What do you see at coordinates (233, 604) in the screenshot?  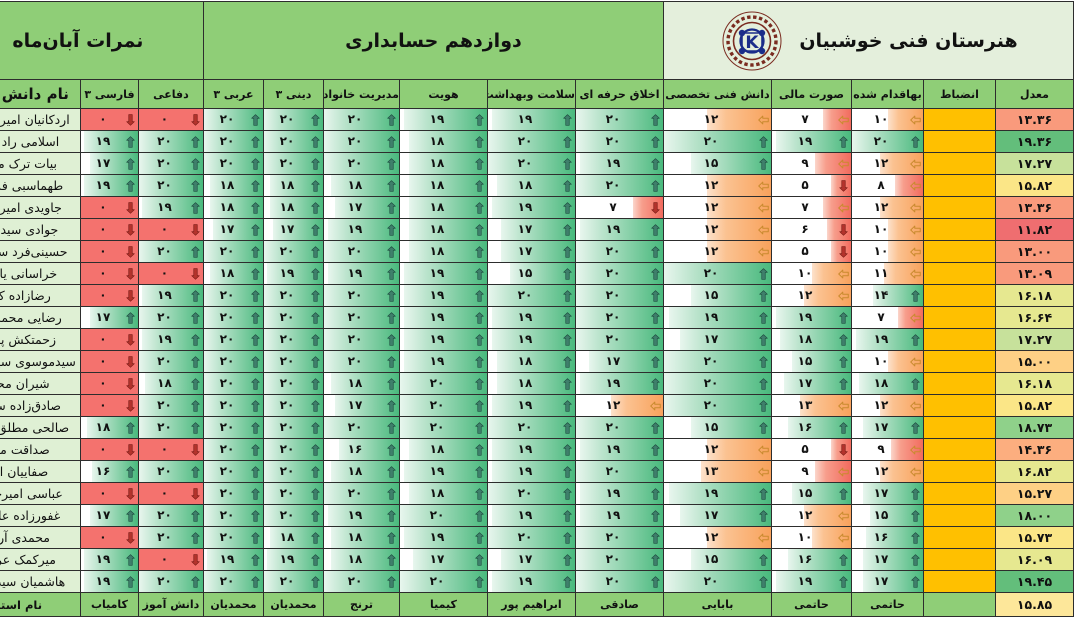 I see `teacher-arabic: محمدیان` at bounding box center [233, 604].